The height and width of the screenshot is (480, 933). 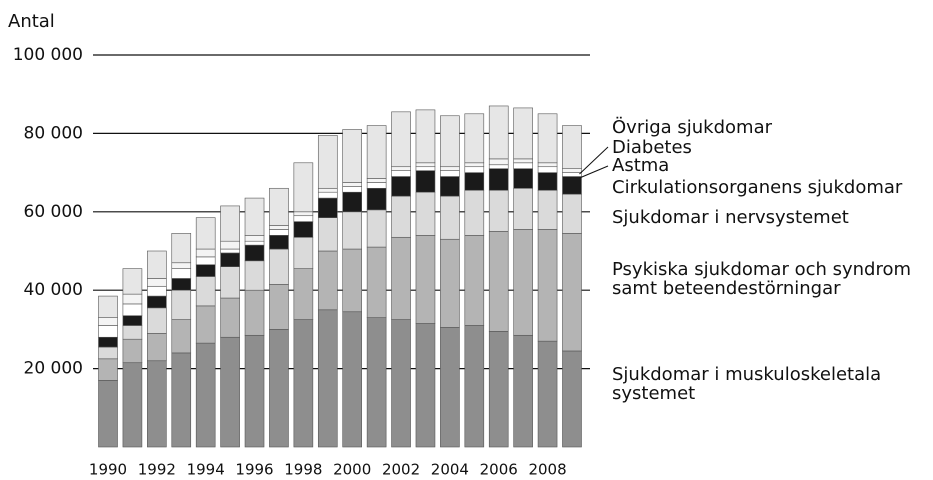 What do you see at coordinates (254, 470) in the screenshot?
I see `x-tick-label: 1996` at bounding box center [254, 470].